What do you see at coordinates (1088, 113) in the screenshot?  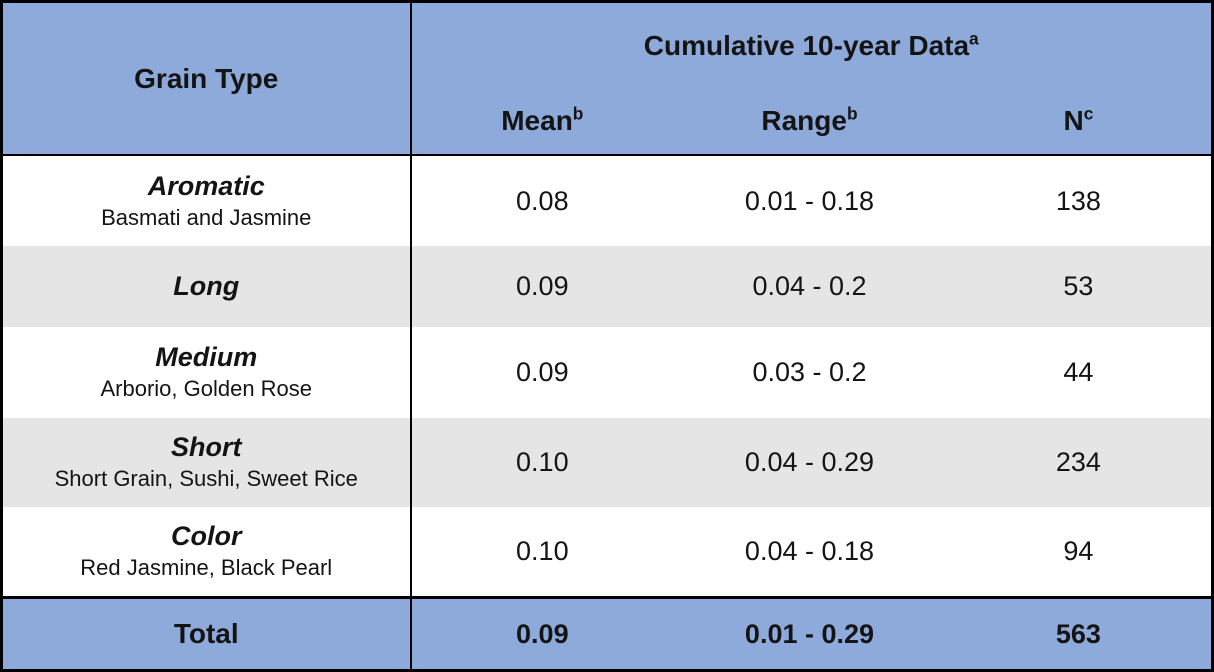 I see `footnote-c: c` at bounding box center [1088, 113].